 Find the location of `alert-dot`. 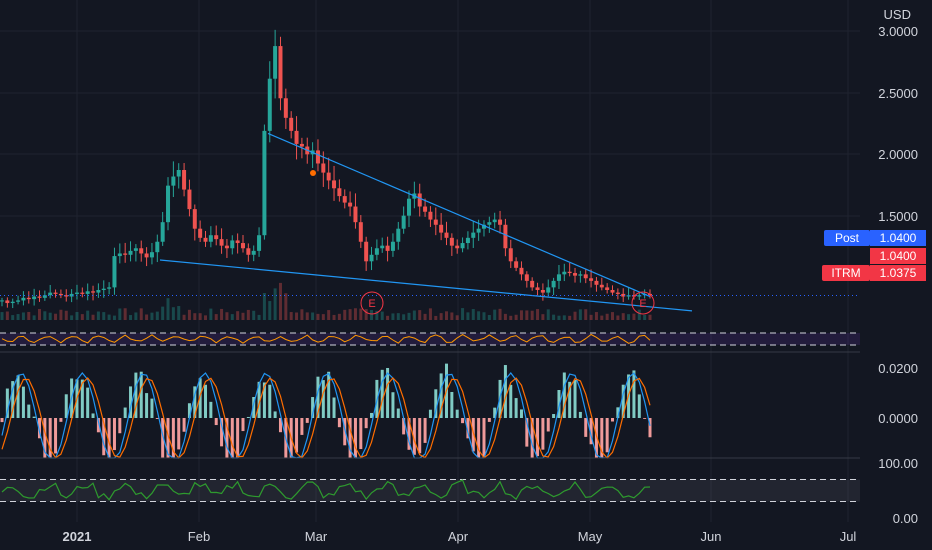

alert-dot is located at coordinates (313, 173).